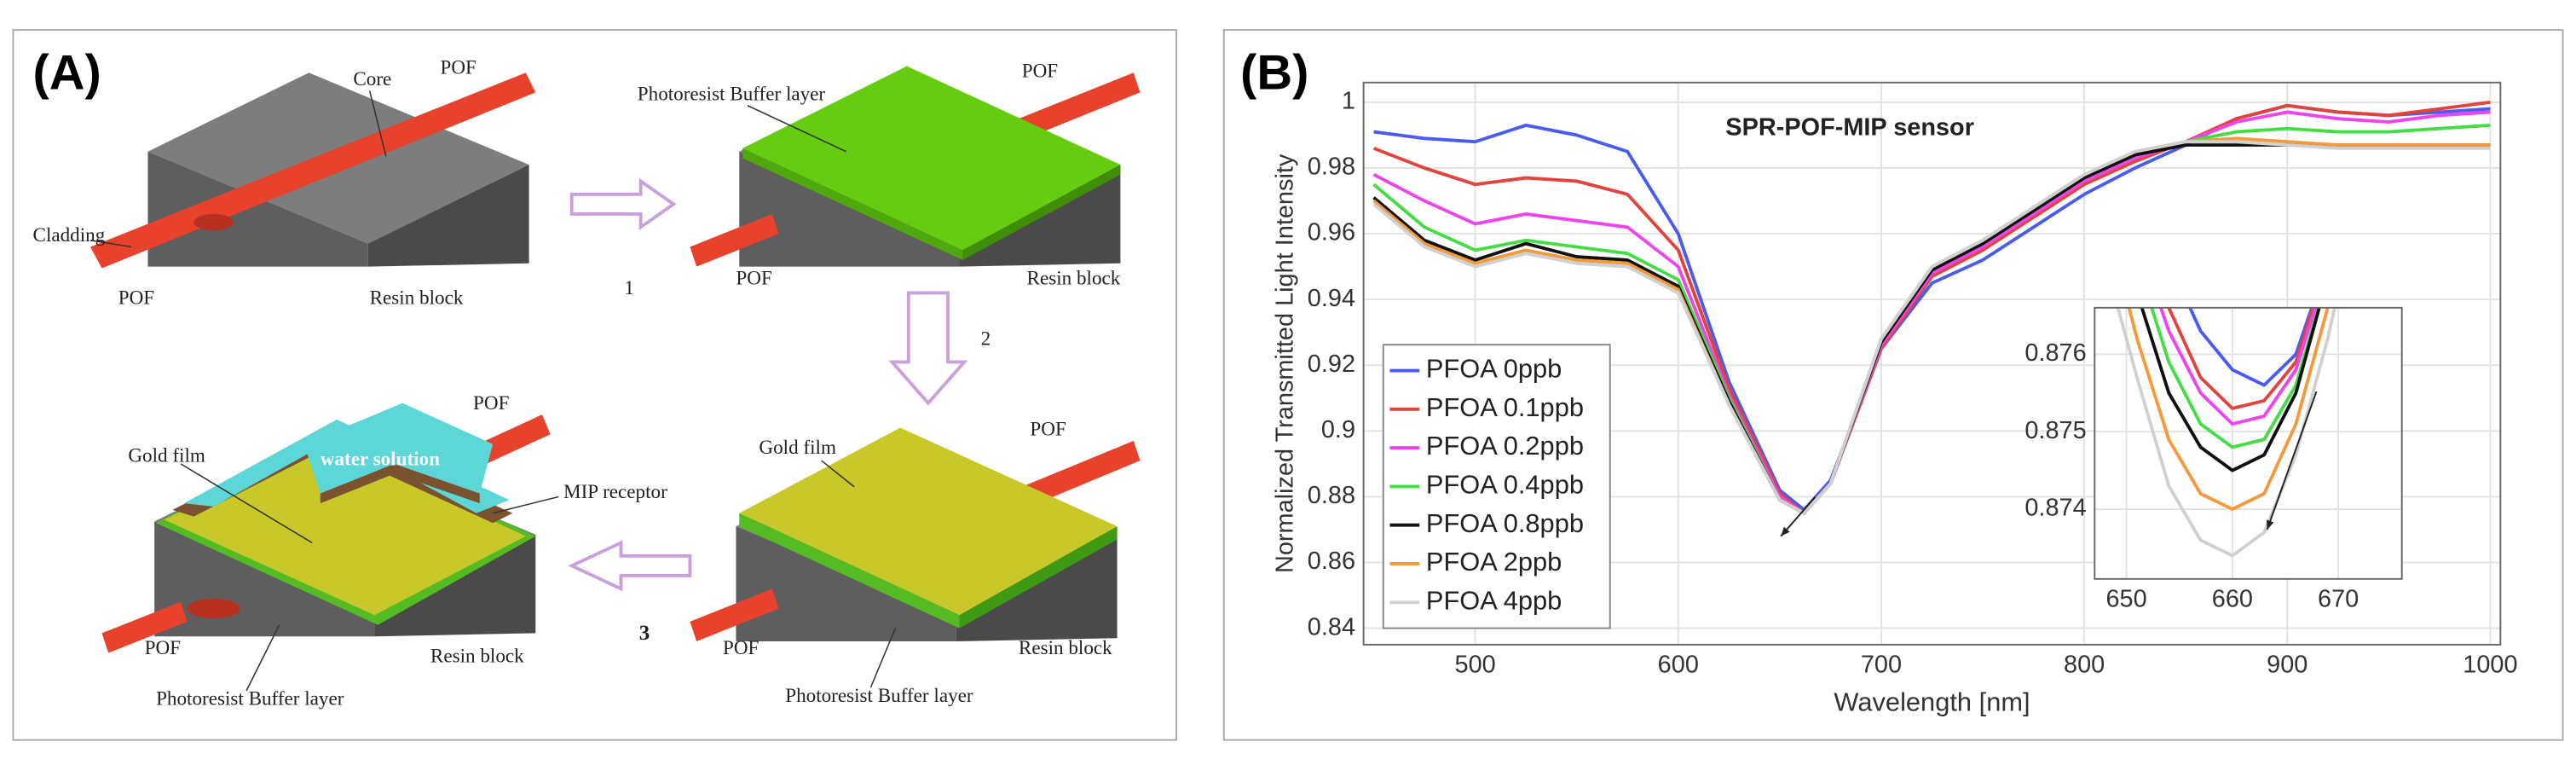  I want to click on x-tick-label: 900, so click(2287, 665).